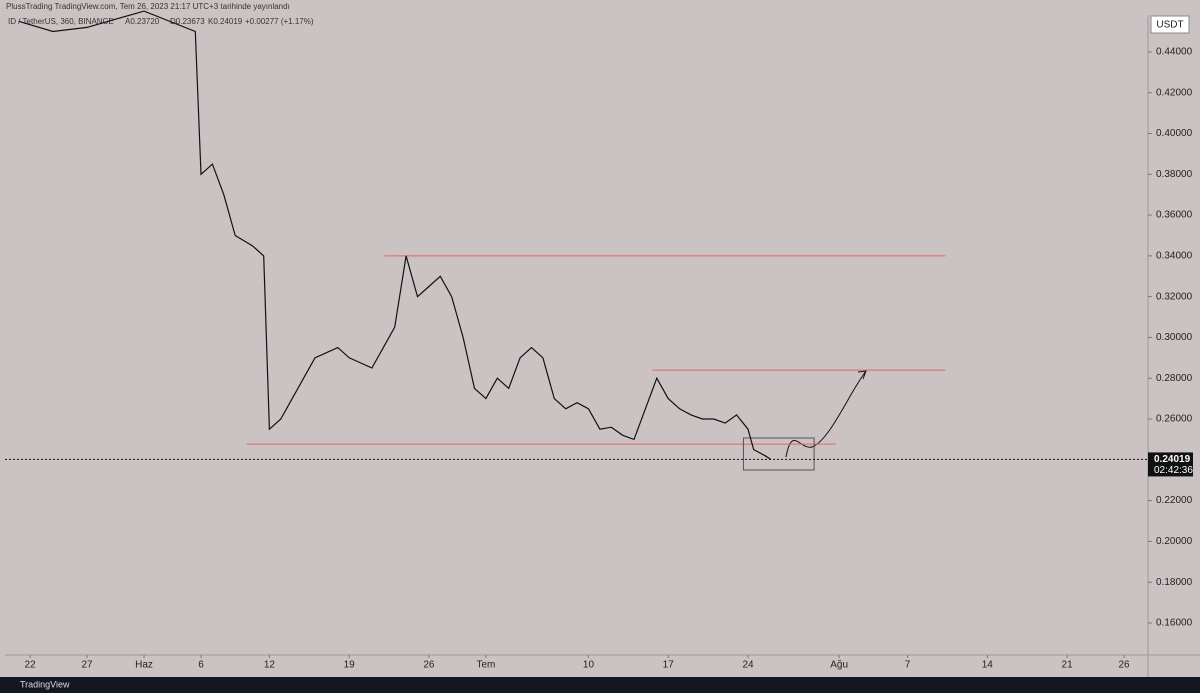 This screenshot has height=693, width=1200. What do you see at coordinates (1174, 582) in the screenshot?
I see `y-tick-label: 0.18000` at bounding box center [1174, 582].